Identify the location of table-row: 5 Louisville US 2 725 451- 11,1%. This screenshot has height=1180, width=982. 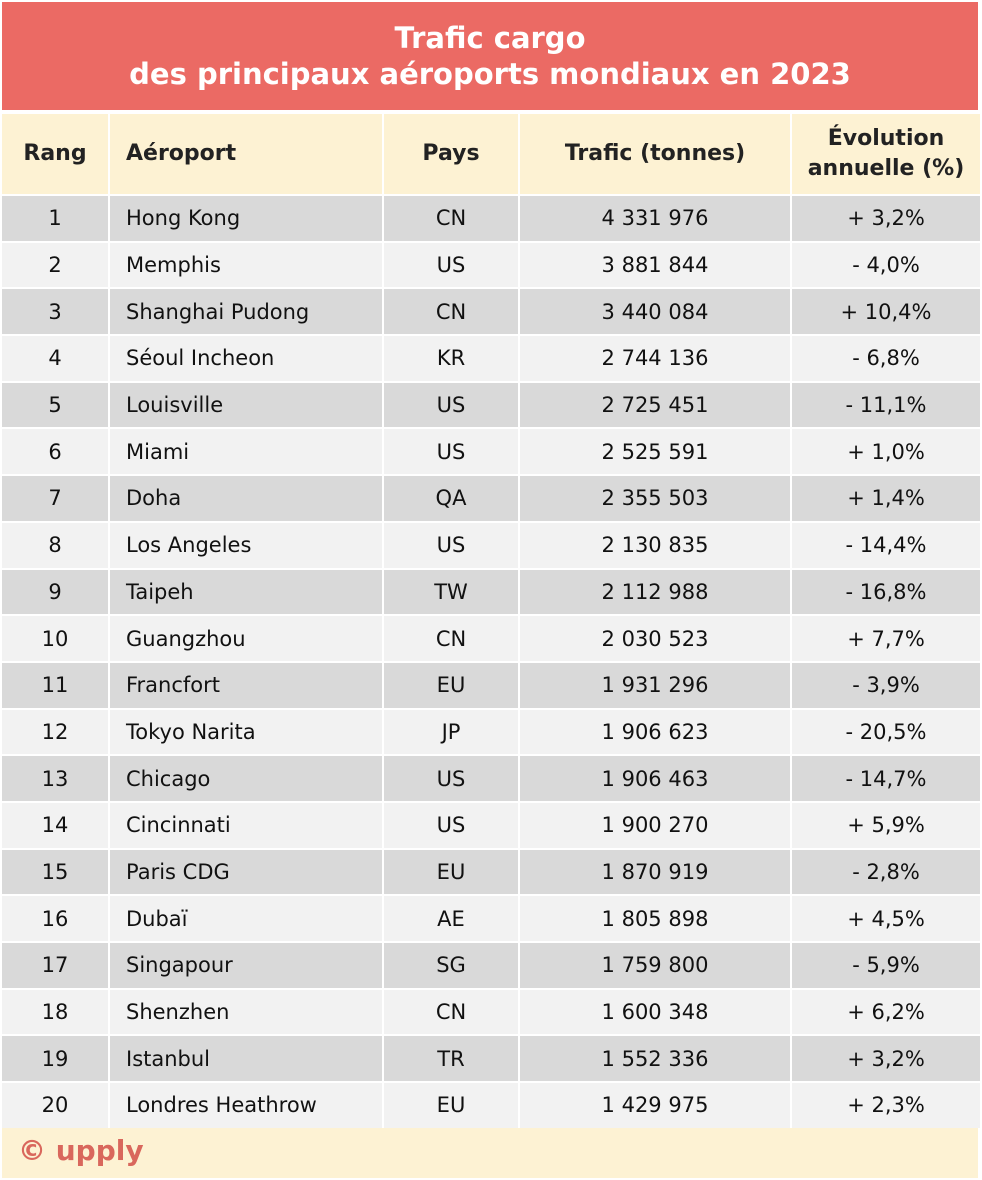
(491, 405).